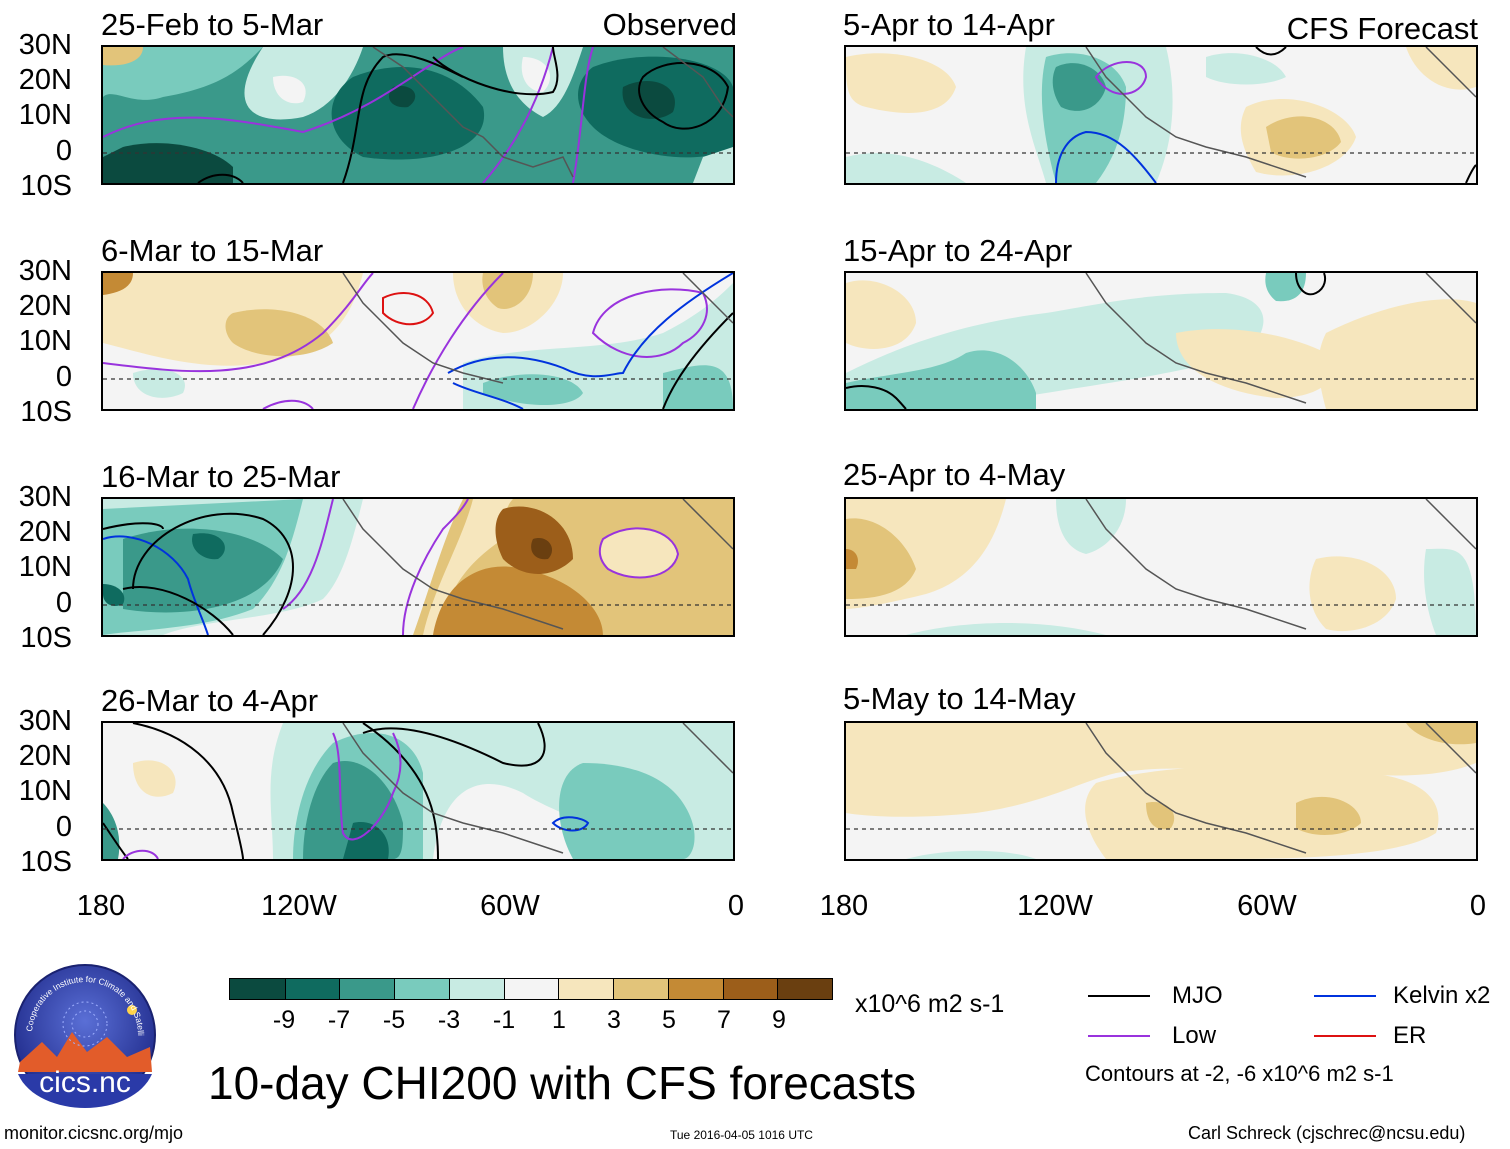 The image size is (1510, 1149). Describe the element at coordinates (724, 1020) in the screenshot. I see `colorbar-label: 7` at that location.